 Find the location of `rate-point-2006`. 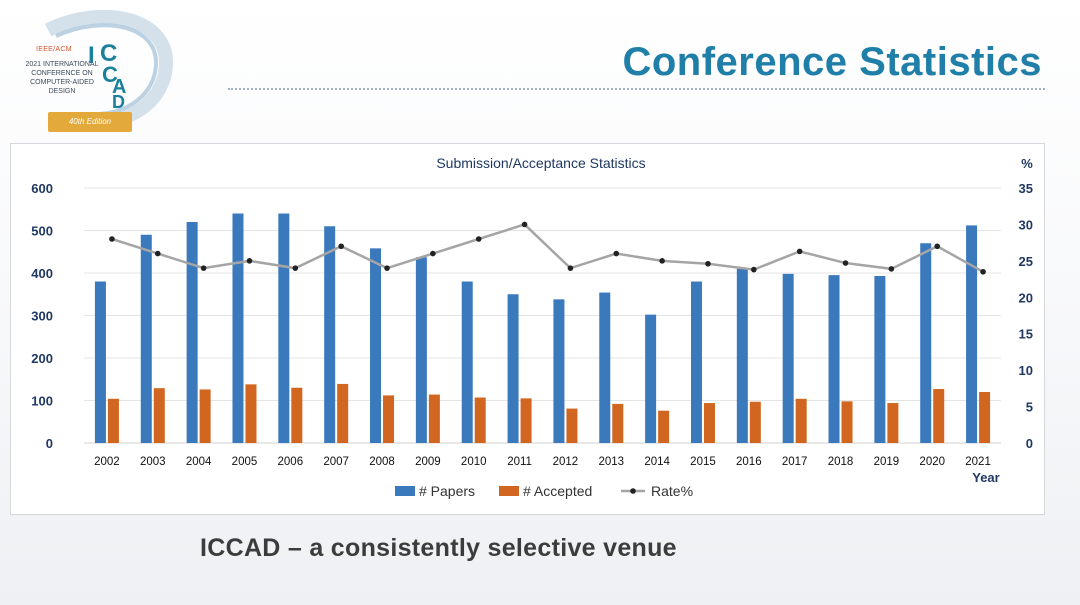

rate-point-2006 is located at coordinates (295, 268).